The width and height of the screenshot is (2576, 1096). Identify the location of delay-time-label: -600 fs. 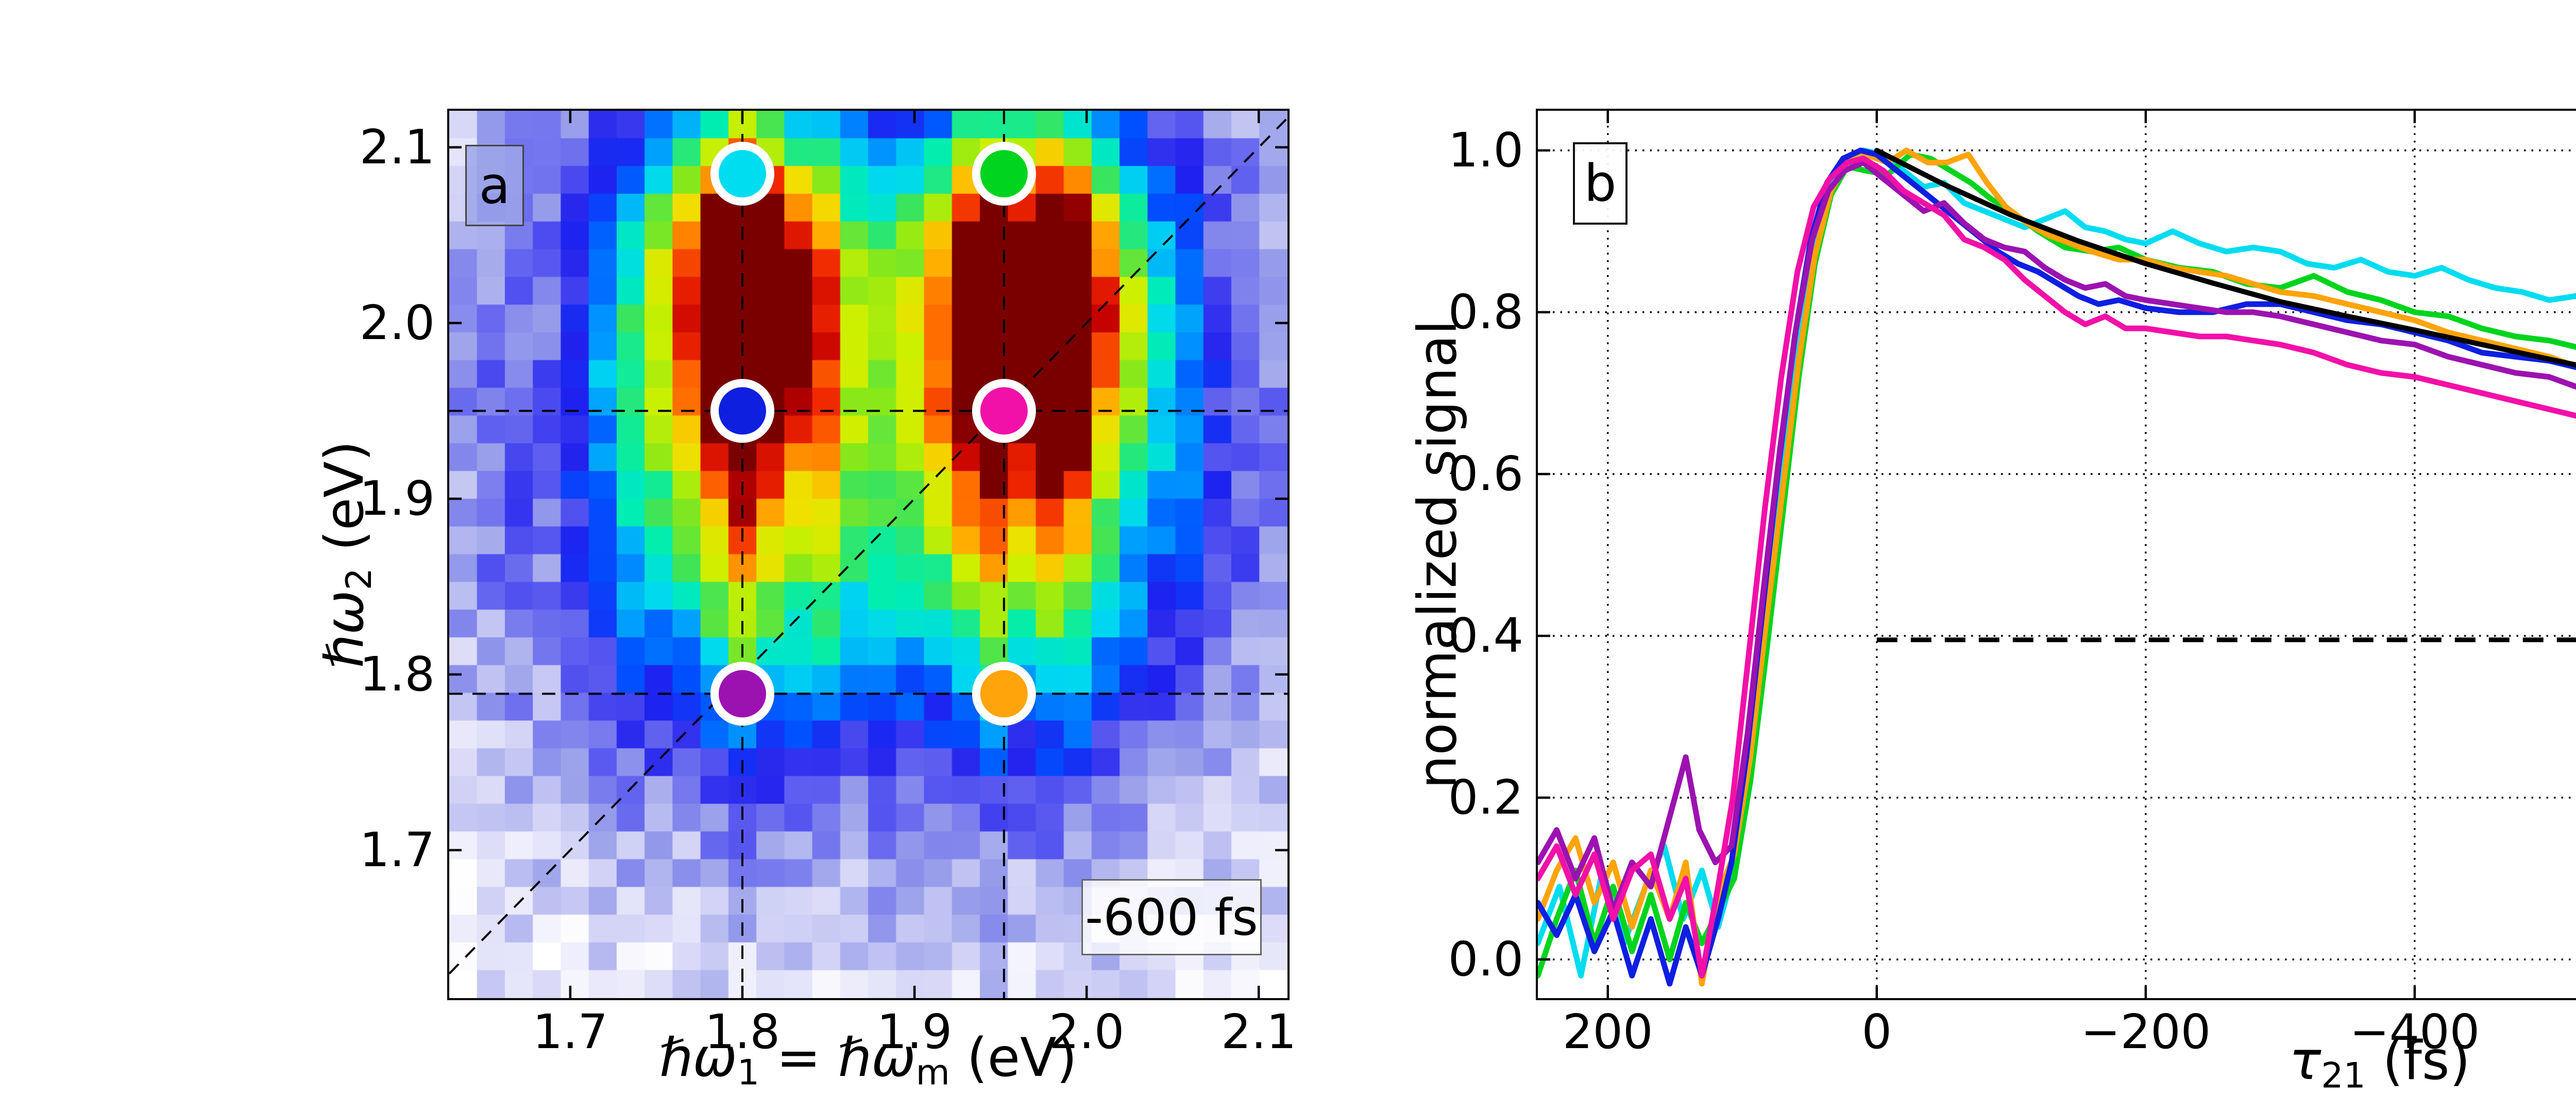
(1171, 917).